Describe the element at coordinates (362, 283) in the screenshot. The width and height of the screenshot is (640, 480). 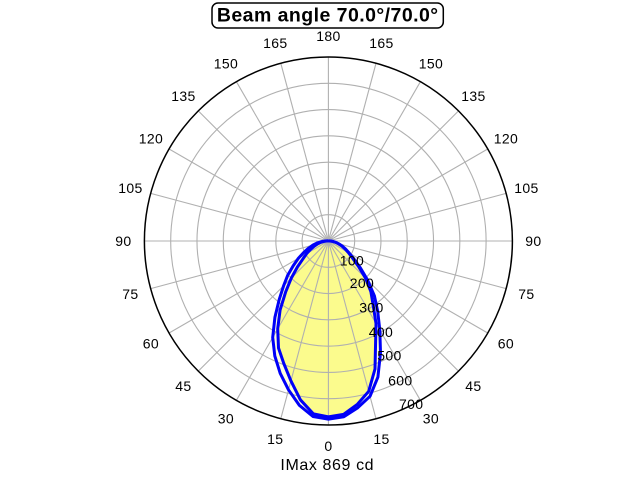
I see `svg-text: 200` at that location.